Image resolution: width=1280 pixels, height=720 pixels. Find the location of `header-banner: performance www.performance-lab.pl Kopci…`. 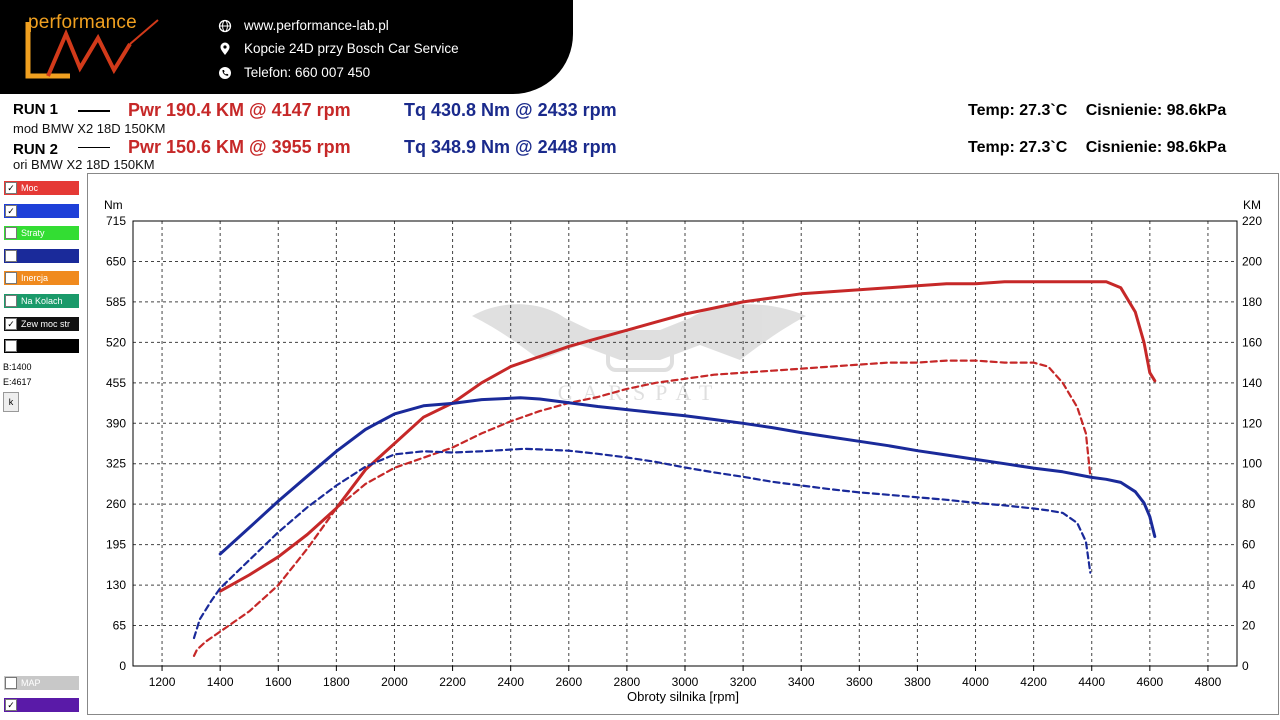

header-banner: performance www.performance-lab.pl Kopci… is located at coordinates (286, 47).